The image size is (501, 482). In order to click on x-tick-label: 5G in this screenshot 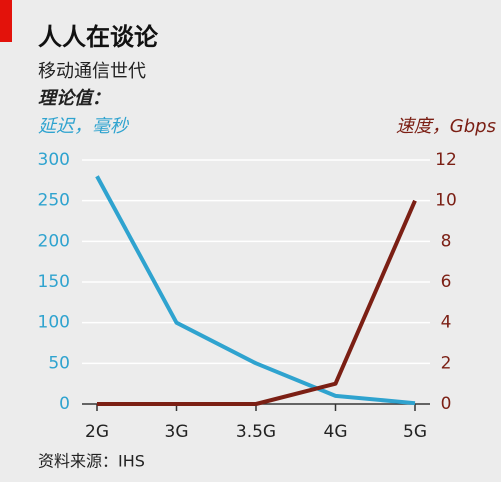, I will do `click(415, 432)`.